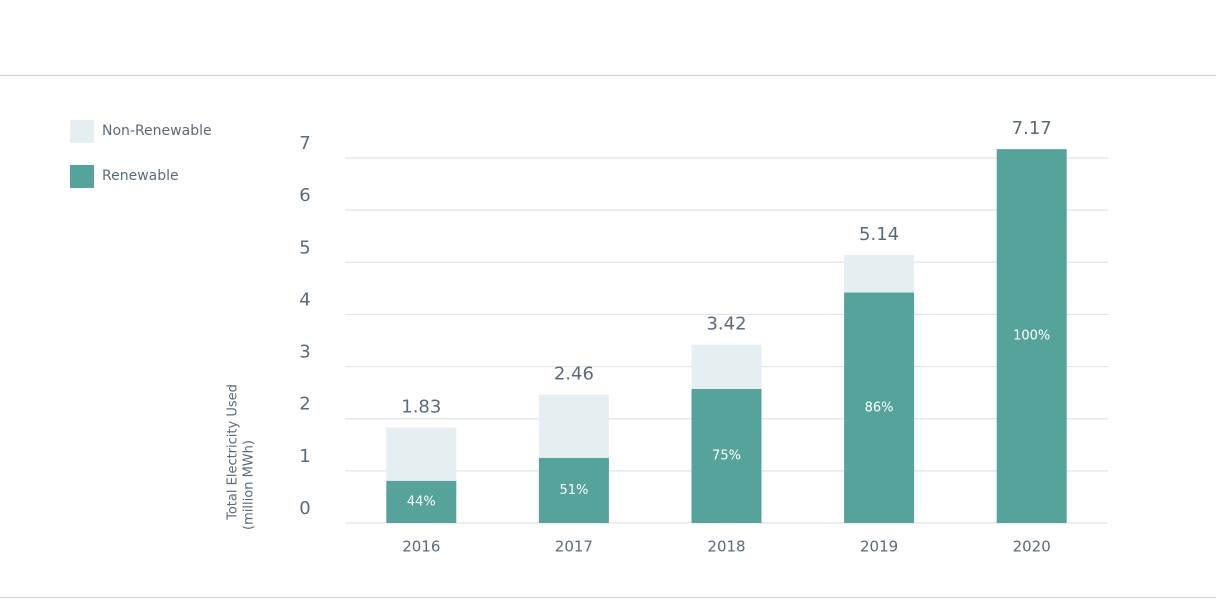 The image size is (1216, 600). Describe the element at coordinates (233, 452) in the screenshot. I see `y-axis-label: Total Electricity Used` at that location.